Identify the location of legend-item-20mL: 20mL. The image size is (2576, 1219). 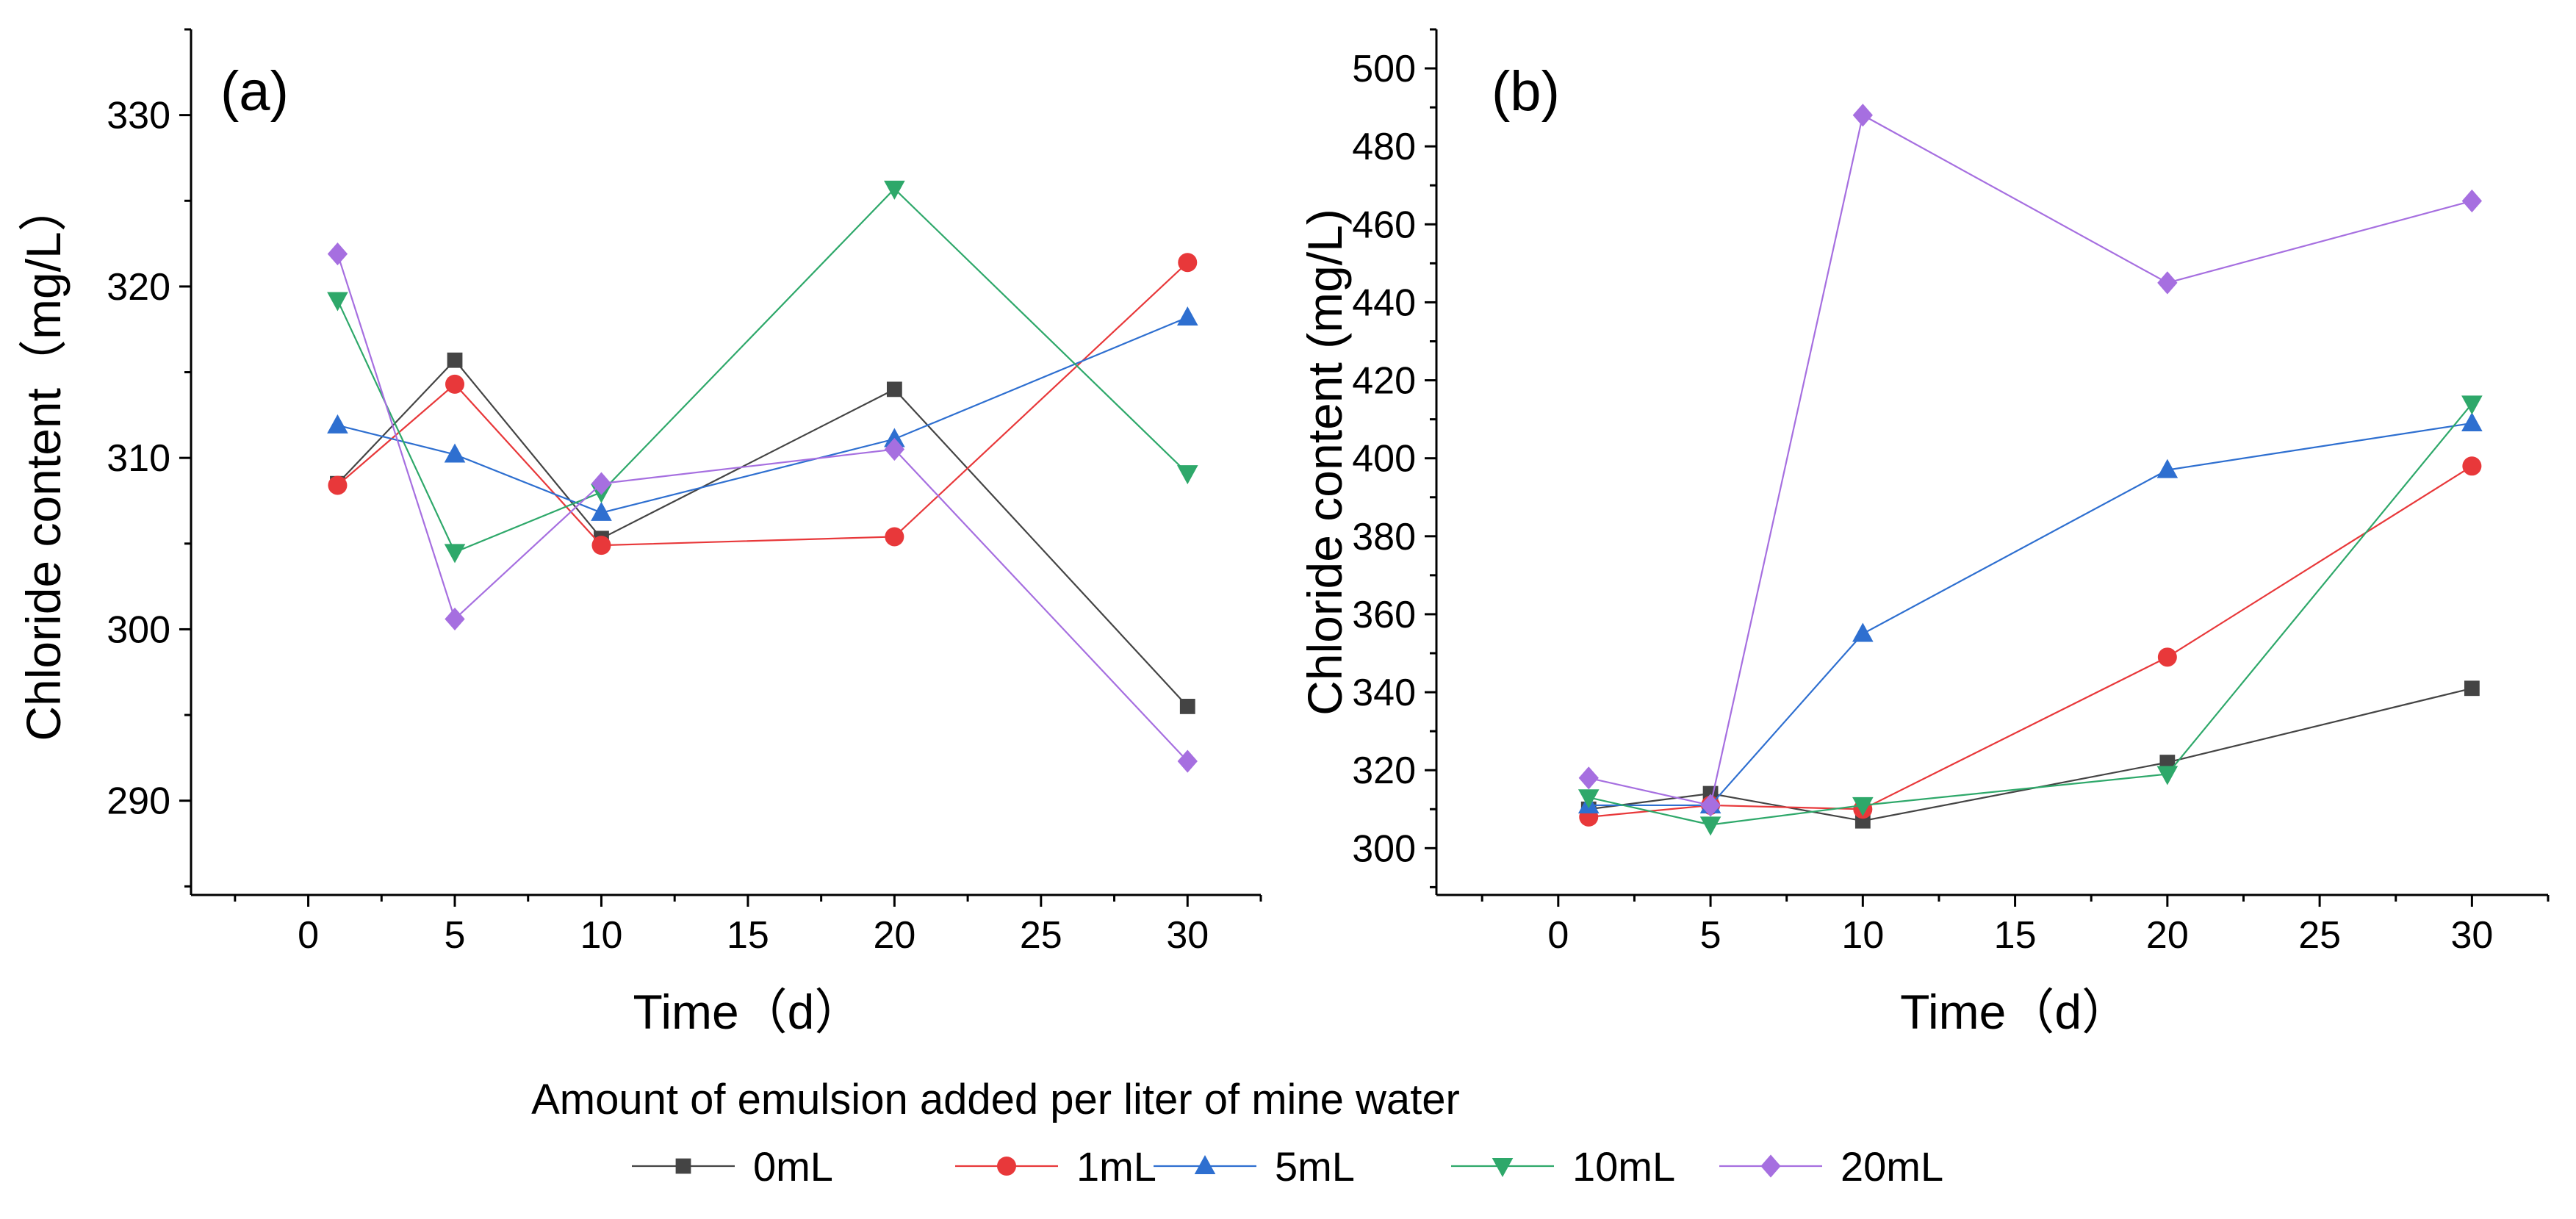
(1831, 1166).